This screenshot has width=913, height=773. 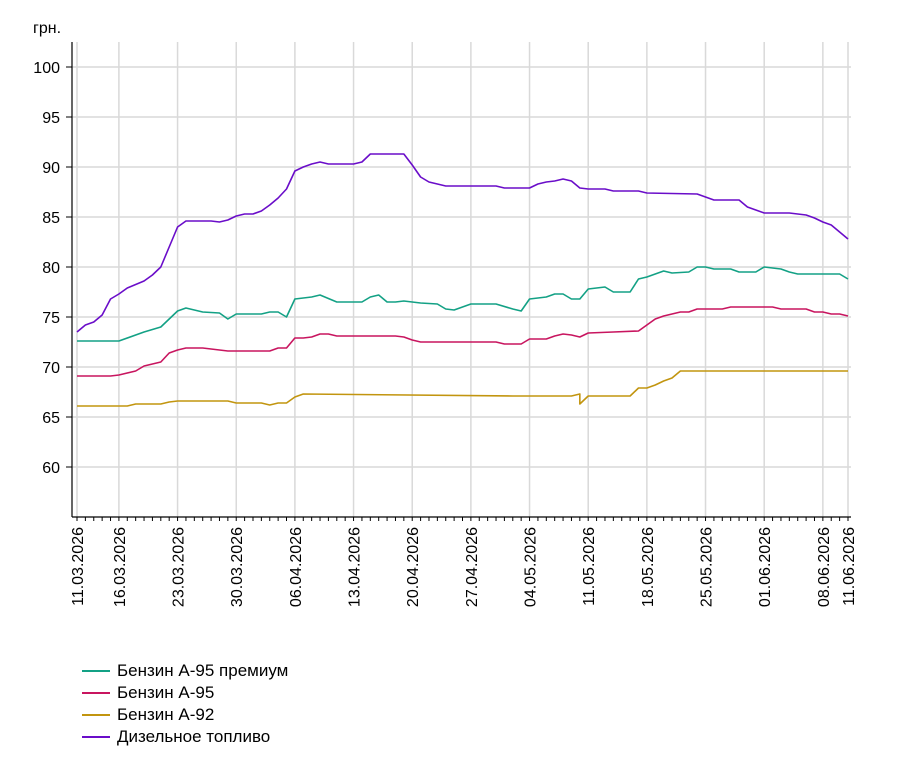 I want to click on legend-item: Бензин А-95, so click(x=185, y=693).